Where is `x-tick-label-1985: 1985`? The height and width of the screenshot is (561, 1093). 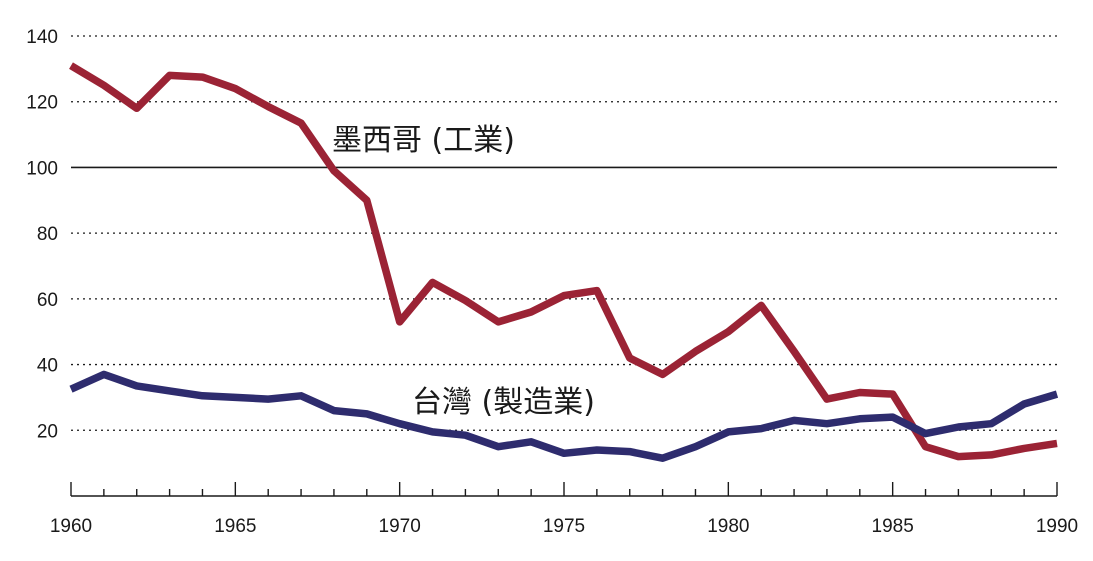
x-tick-label-1985: 1985 is located at coordinates (893, 526).